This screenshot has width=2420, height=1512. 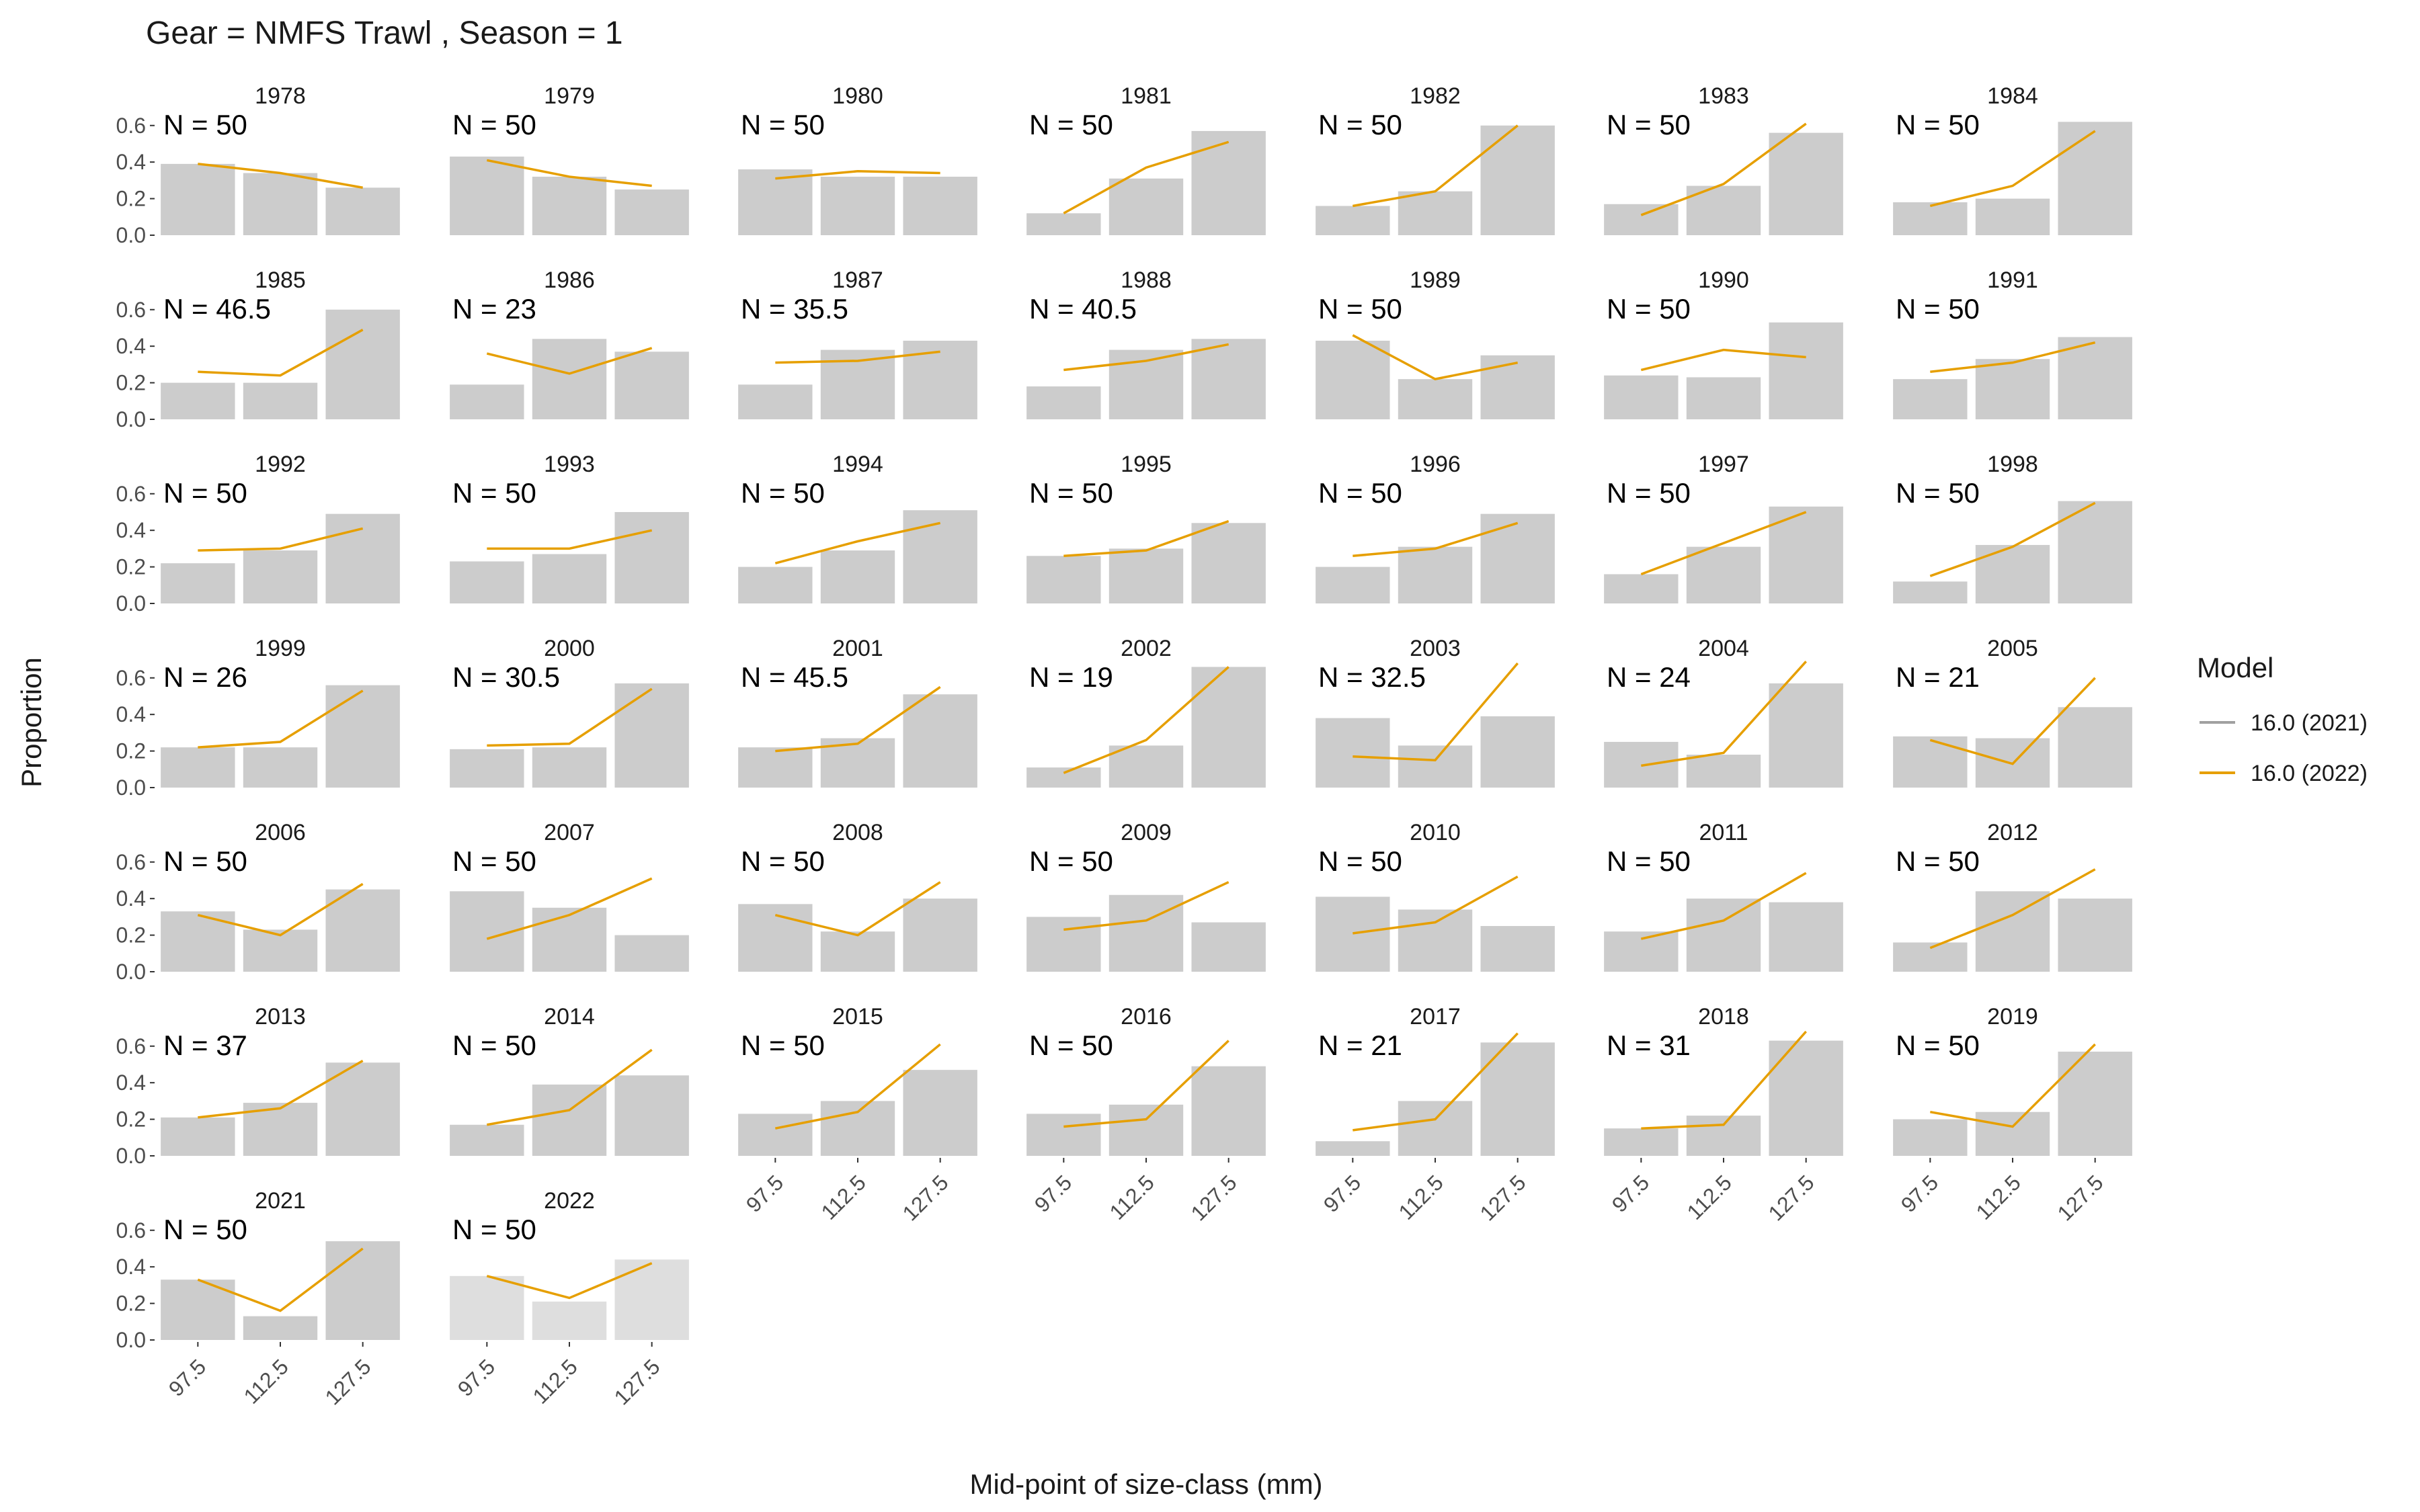 What do you see at coordinates (2012, 169) in the screenshot?
I see `model-line-1984` at bounding box center [2012, 169].